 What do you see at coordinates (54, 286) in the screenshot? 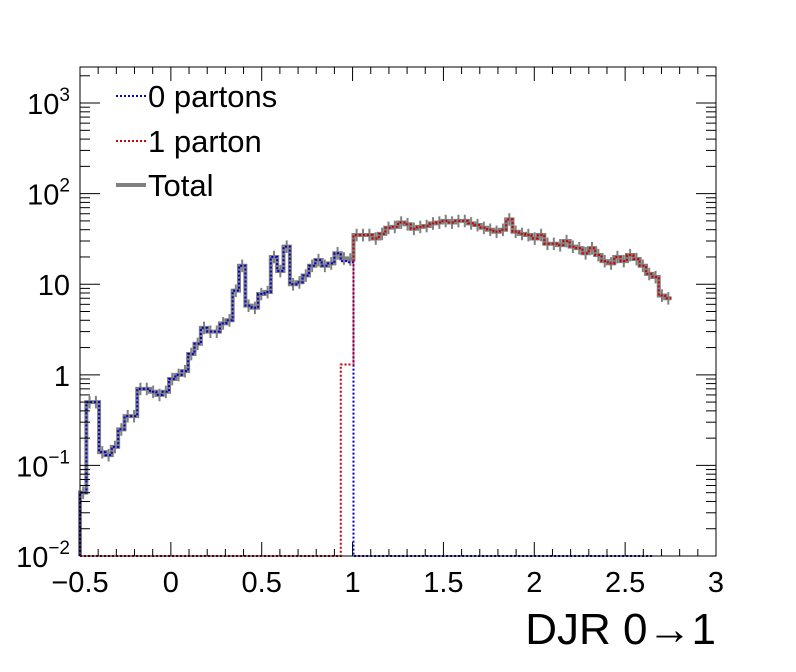
I see `y-tick-label: 10` at bounding box center [54, 286].